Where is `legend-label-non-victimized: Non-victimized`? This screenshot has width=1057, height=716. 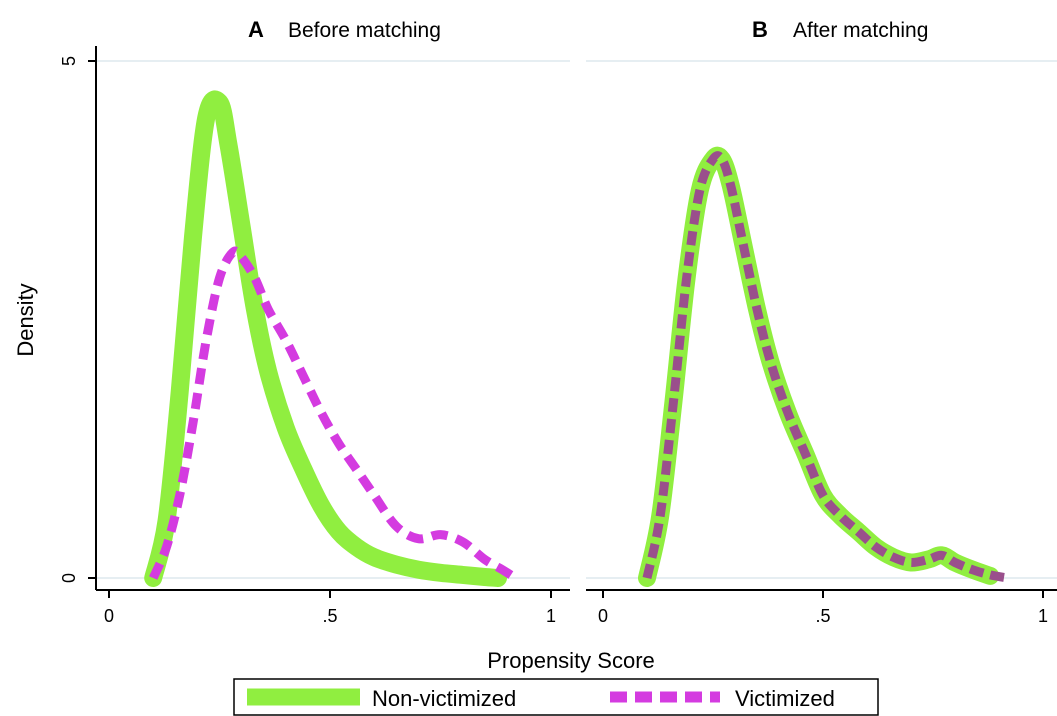
legend-label-non-victimized: Non-victimized is located at coordinates (444, 698).